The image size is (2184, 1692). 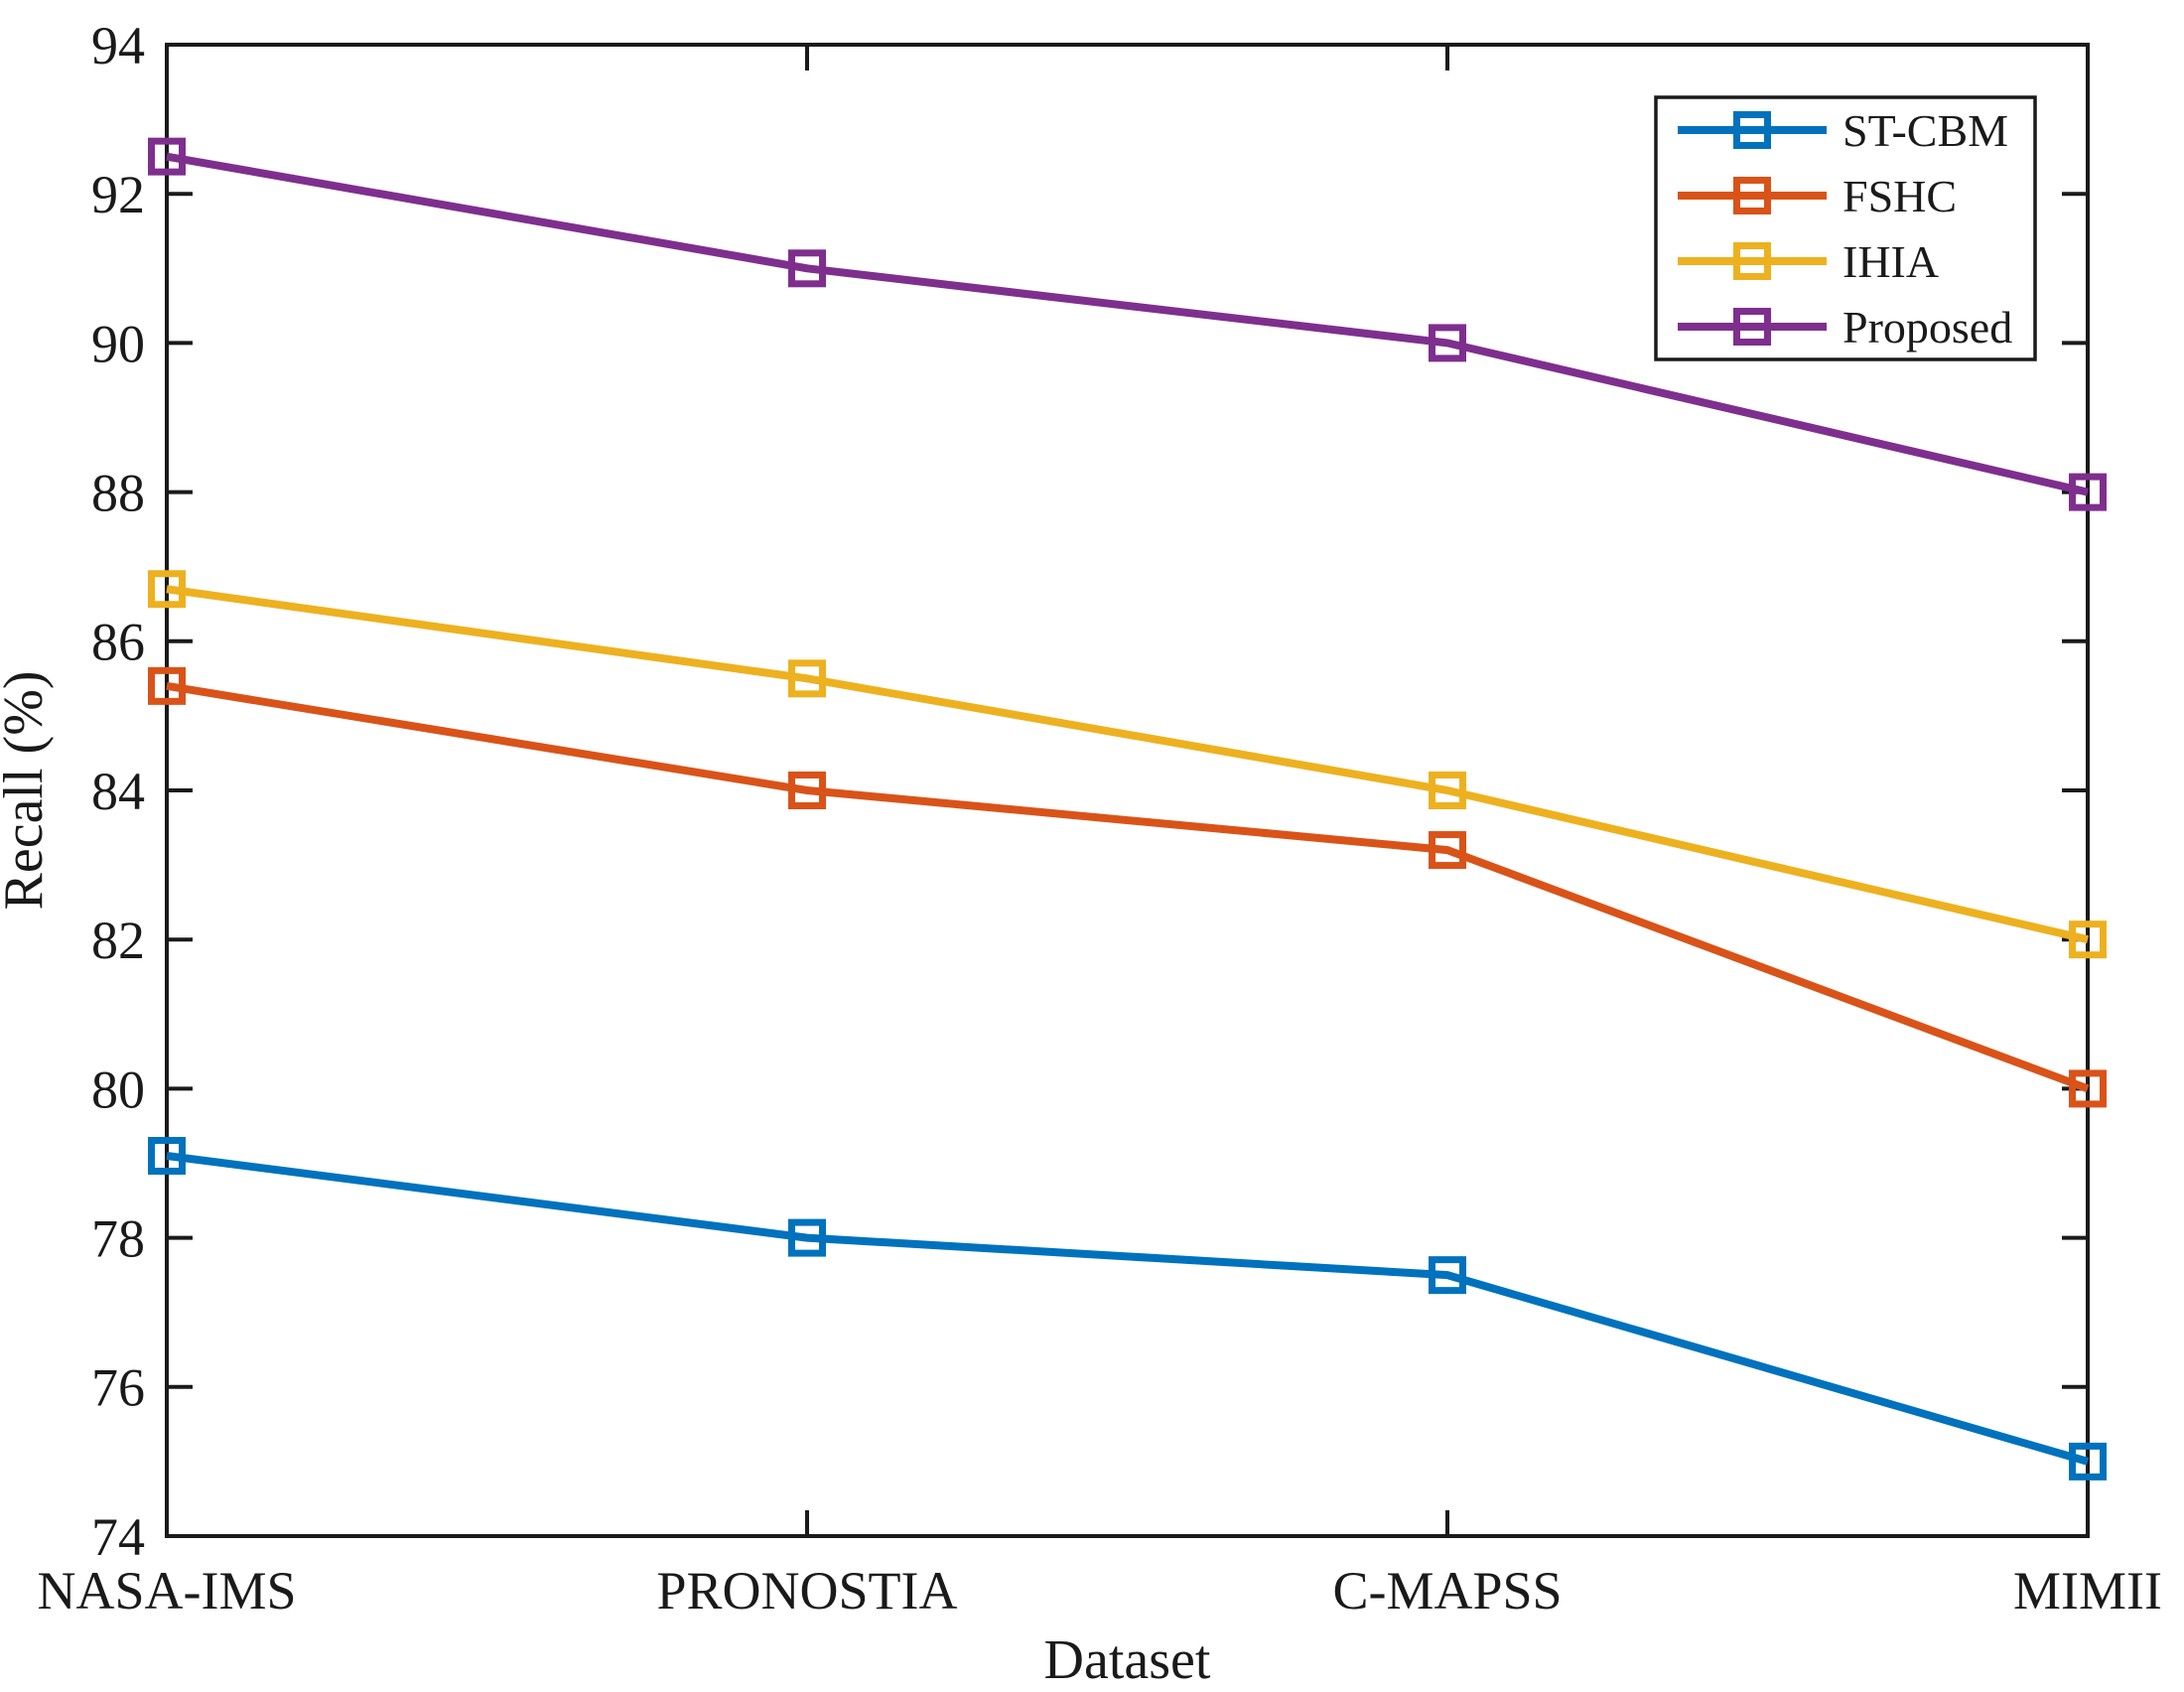 I want to click on x-tick-label: PRONOSTIA, so click(x=806, y=1591).